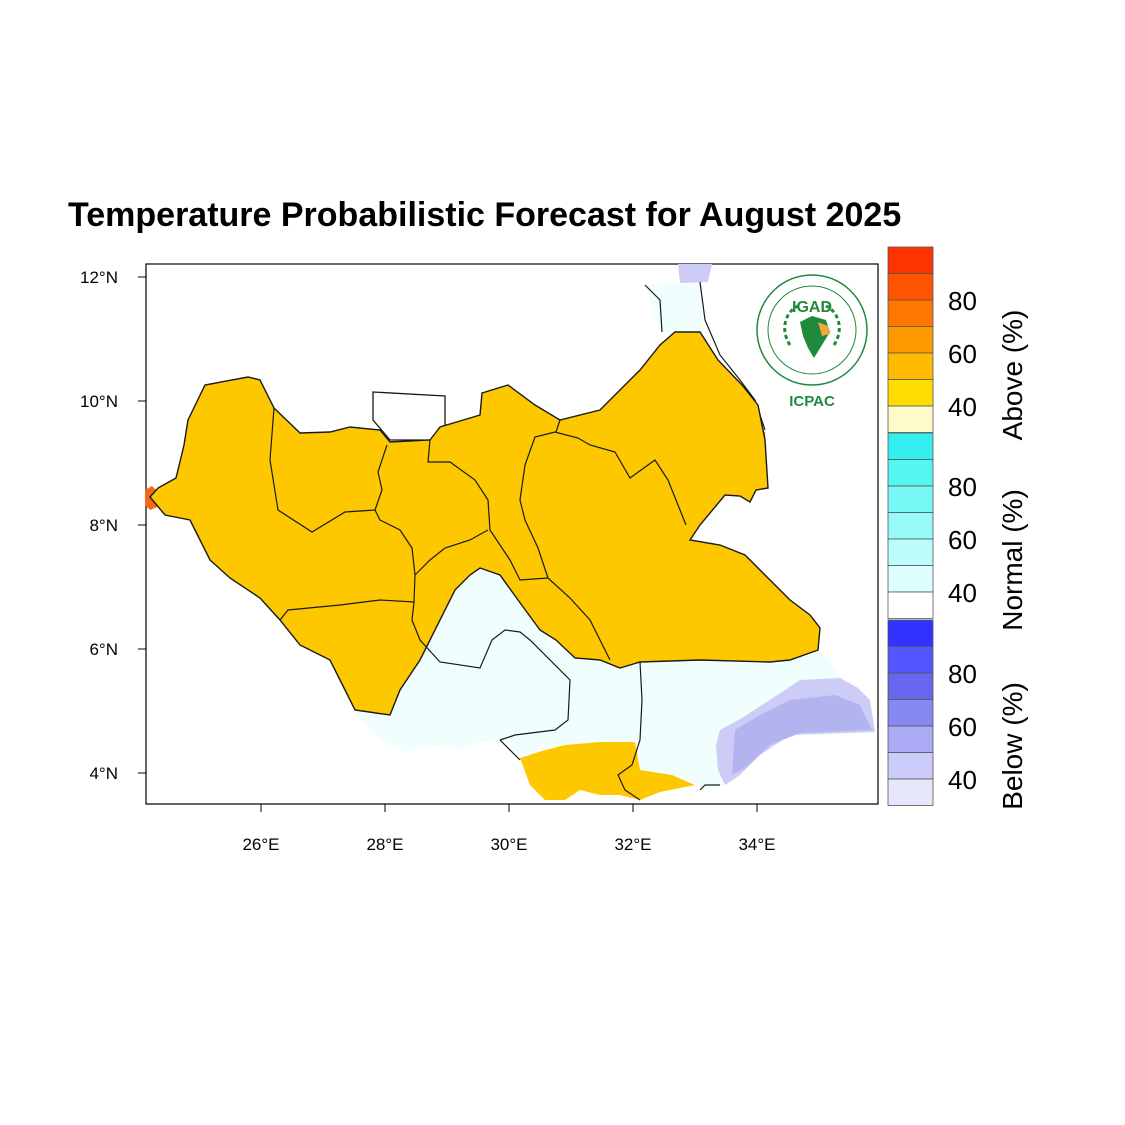 The image size is (1125, 1125). I want to click on lon-tick-30: 30°E, so click(508, 844).